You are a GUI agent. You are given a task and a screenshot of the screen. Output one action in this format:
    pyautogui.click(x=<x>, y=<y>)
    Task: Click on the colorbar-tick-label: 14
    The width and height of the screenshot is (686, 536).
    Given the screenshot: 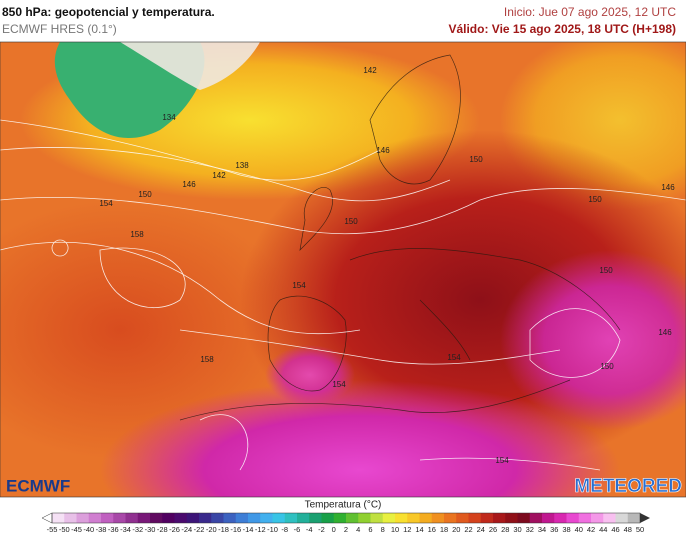 What is the action you would take?
    pyautogui.click(x=419, y=529)
    